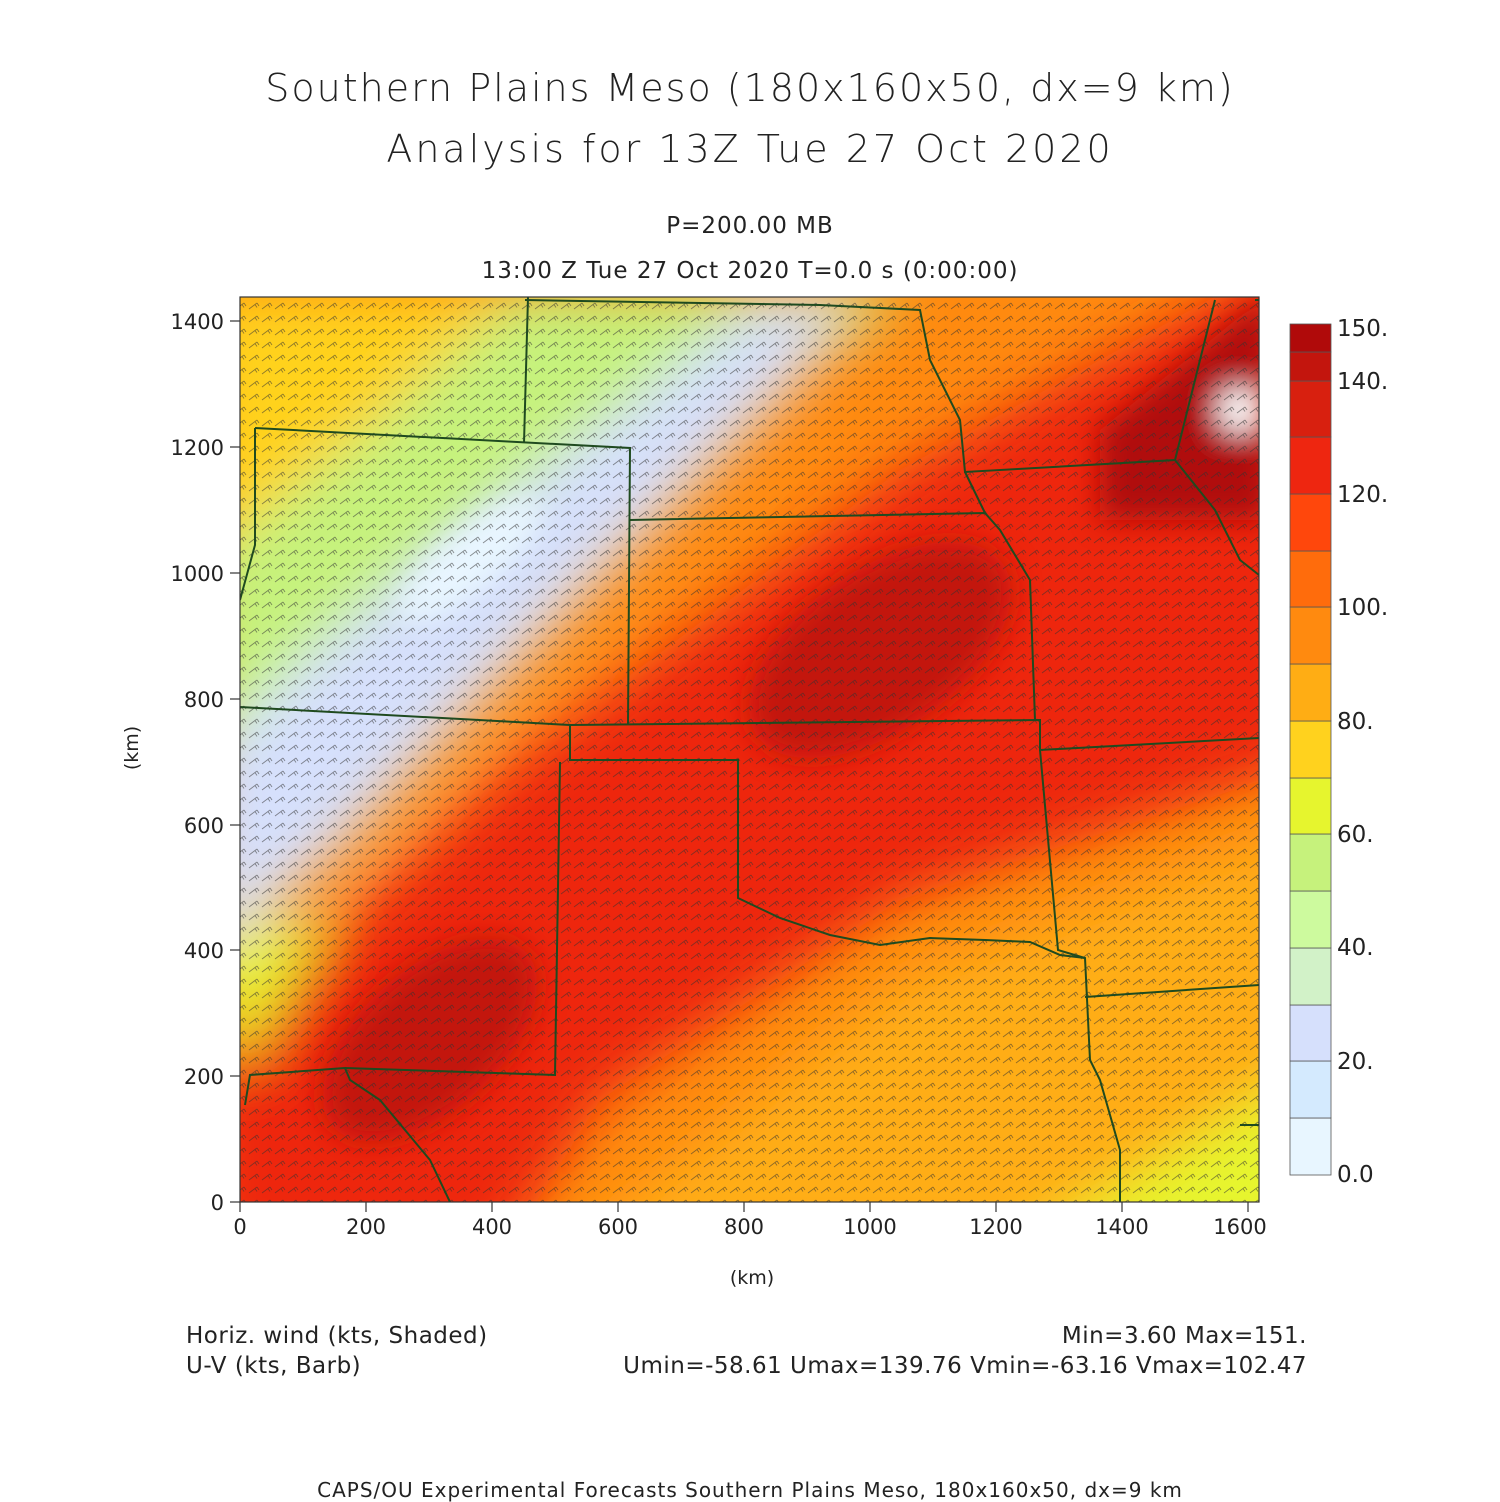  What do you see at coordinates (1121, 1227) in the screenshot?
I see `x-tick-label: 1400` at bounding box center [1121, 1227].